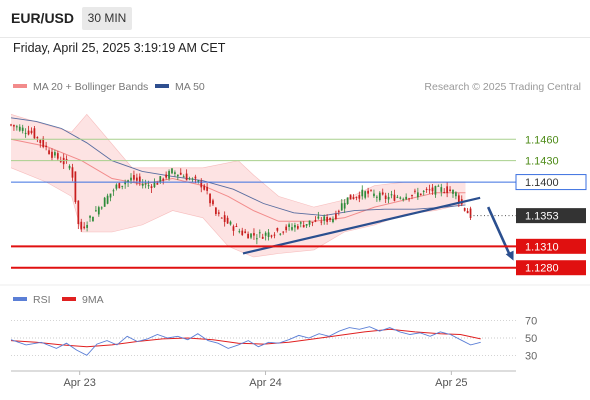  I want to click on x-axis: Apr 23 Apr 24 Apr 25, so click(265, 380).